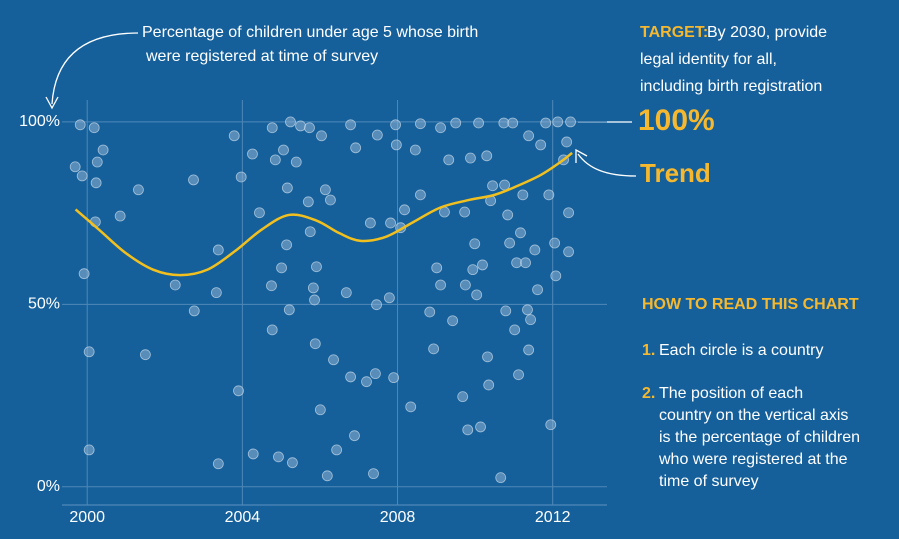 This screenshot has height=539, width=899. What do you see at coordinates (39, 121) in the screenshot?
I see `y-tick-label: 100%` at bounding box center [39, 121].